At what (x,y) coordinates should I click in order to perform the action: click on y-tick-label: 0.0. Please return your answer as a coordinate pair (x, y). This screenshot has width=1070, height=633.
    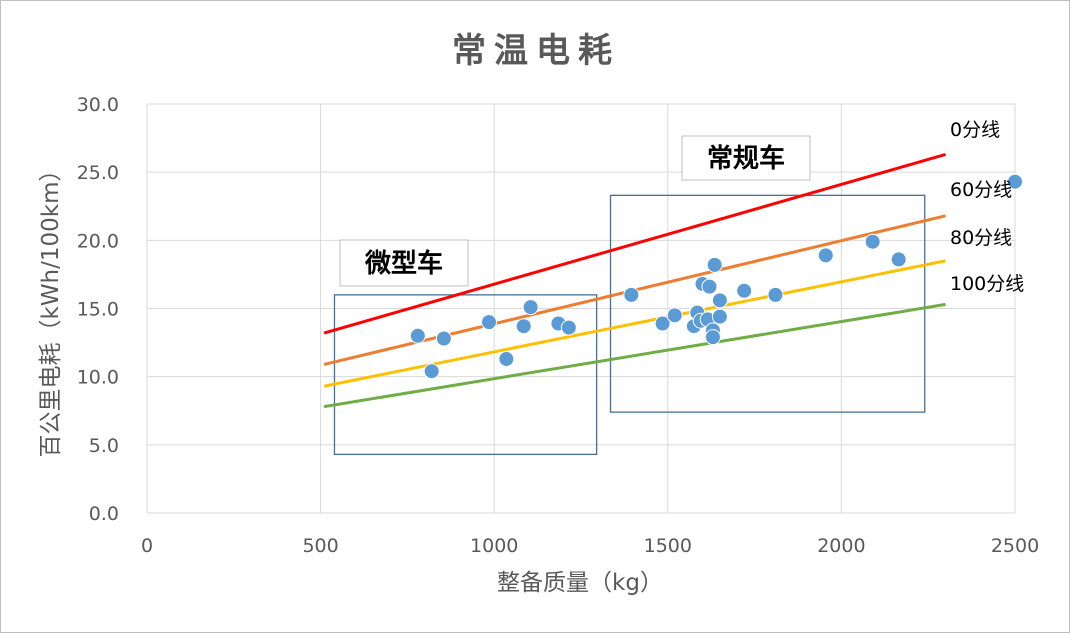
    Looking at the image, I should click on (104, 514).